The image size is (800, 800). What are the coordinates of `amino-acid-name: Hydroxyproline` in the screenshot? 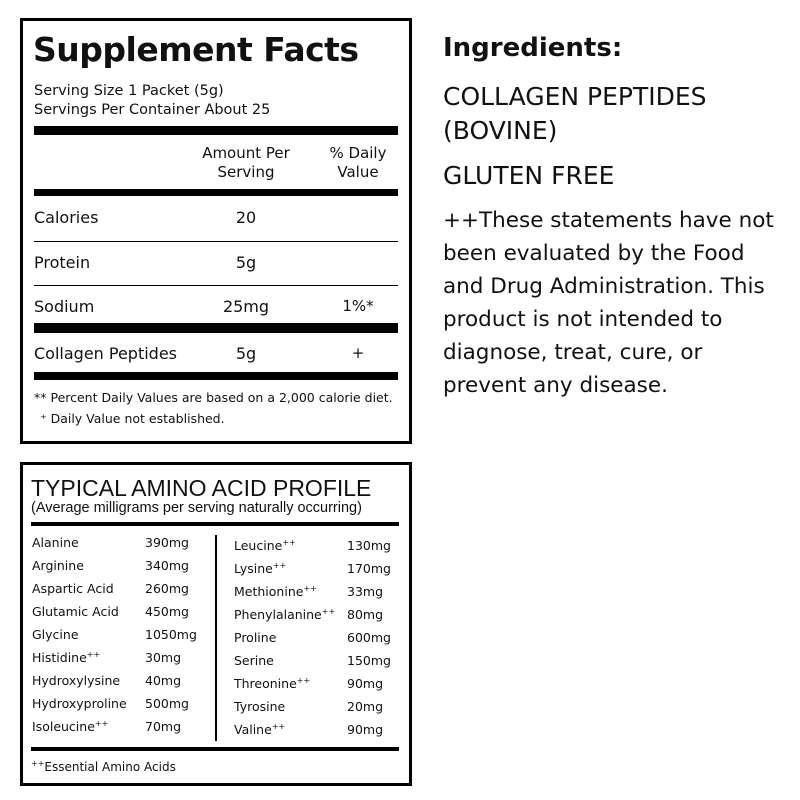 It's located at (79, 703).